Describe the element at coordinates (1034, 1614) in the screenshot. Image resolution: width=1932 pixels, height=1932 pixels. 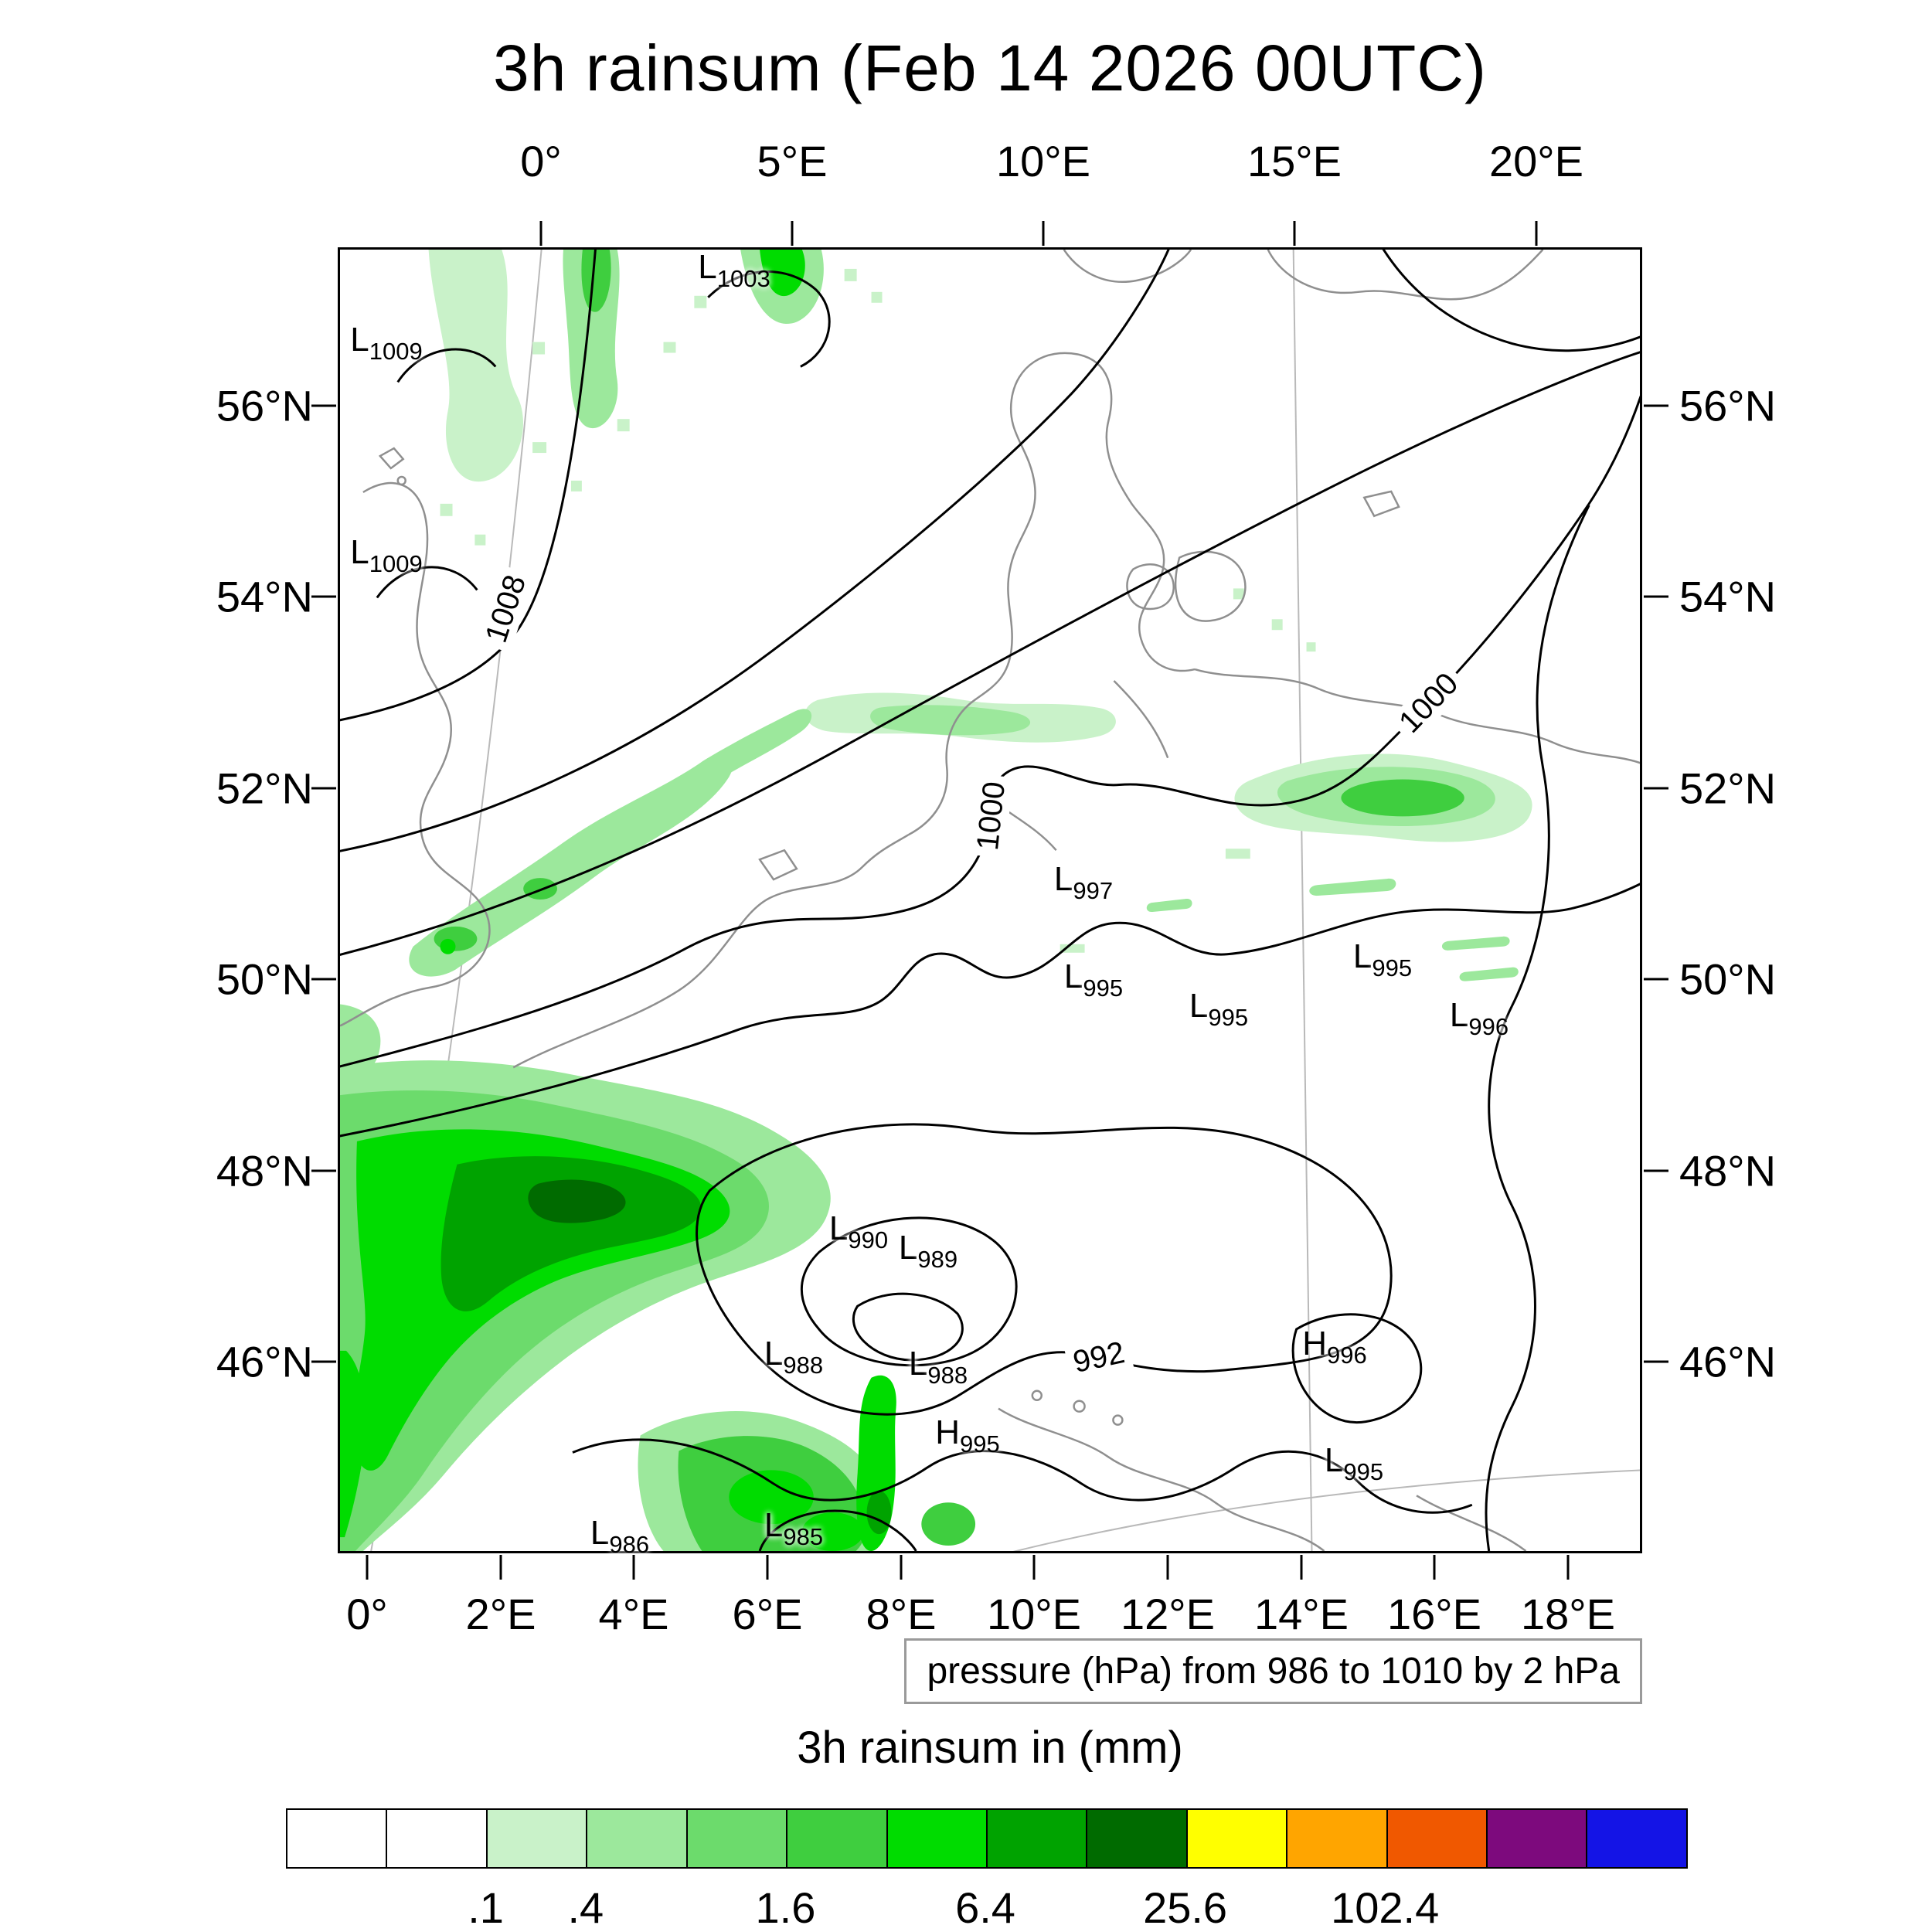
I see `axis-label-bottom: 10°E` at that location.